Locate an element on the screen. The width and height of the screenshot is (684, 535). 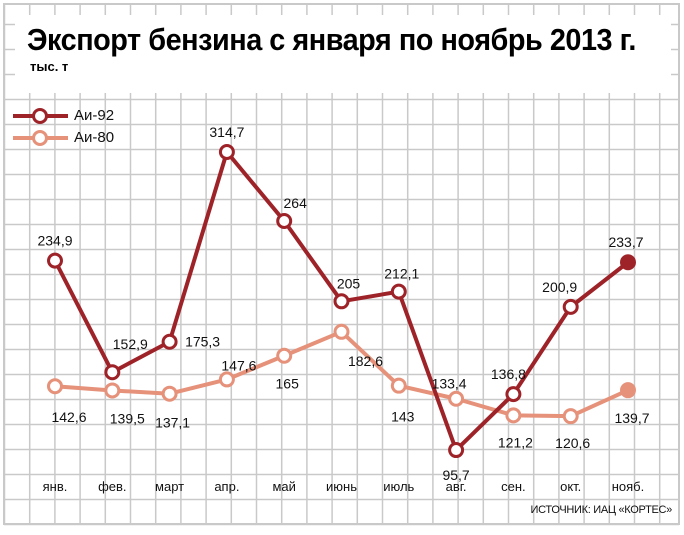
data-label: 139,7 is located at coordinates (631, 418).